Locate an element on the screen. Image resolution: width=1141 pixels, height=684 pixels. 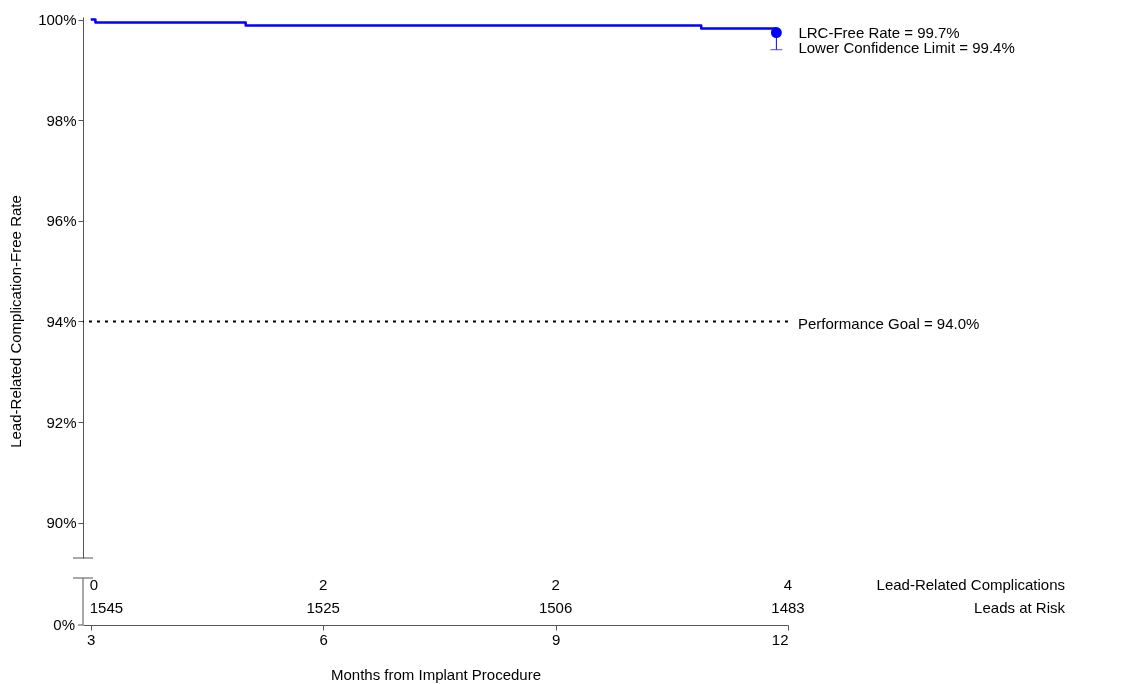
y-tick-label: 100% is located at coordinates (57, 20).